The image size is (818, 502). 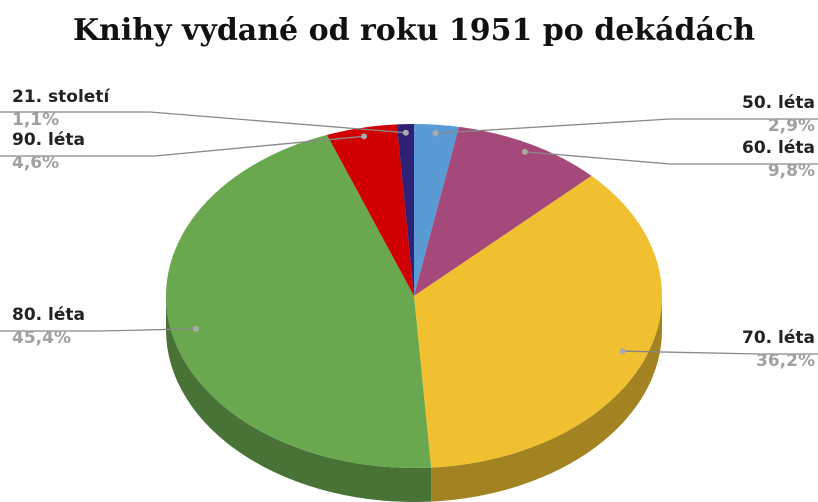 What do you see at coordinates (35, 163) in the screenshot?
I see `slice-value: 4,6%` at bounding box center [35, 163].